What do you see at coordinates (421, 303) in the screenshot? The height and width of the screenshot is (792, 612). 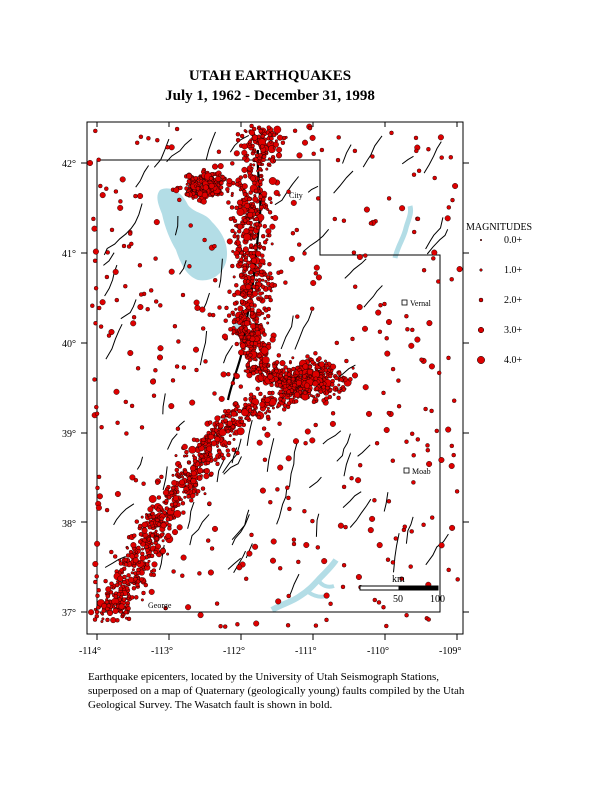 I see `place-label-vernal: Vernal` at bounding box center [421, 303].